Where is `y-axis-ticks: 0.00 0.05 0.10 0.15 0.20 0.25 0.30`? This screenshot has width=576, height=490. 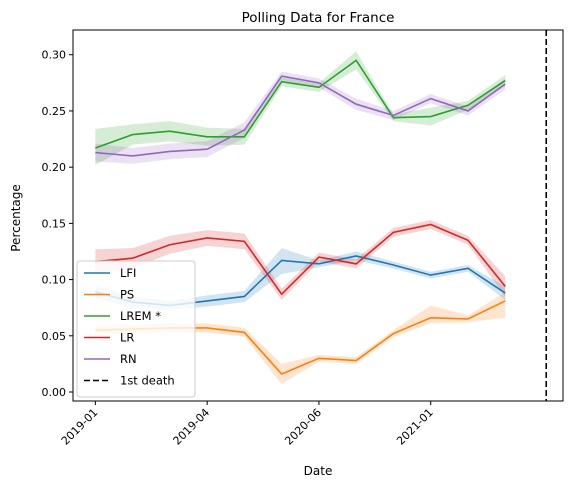
y-axis-ticks: 0.00 0.05 0.10 0.15 0.20 0.25 0.30 is located at coordinates (57, 224).